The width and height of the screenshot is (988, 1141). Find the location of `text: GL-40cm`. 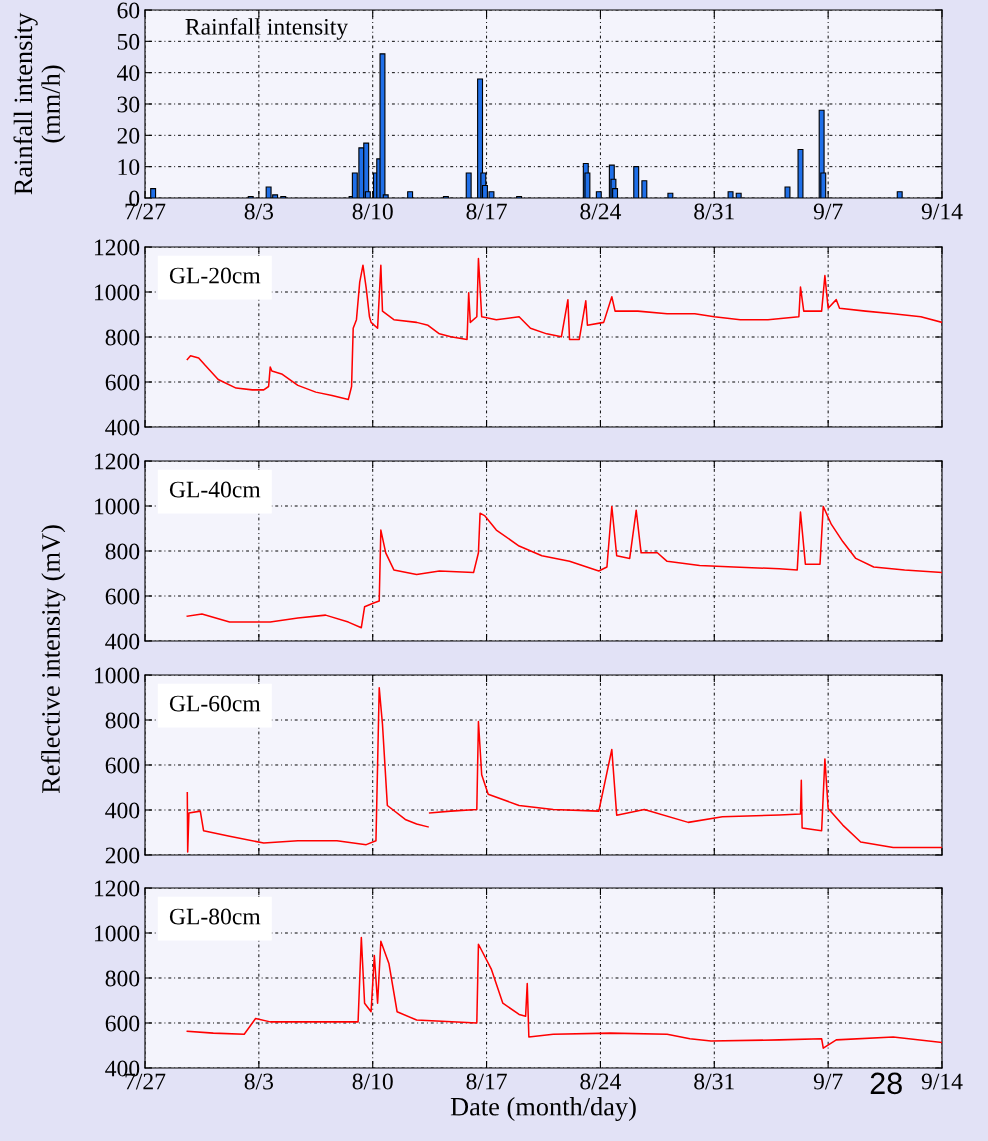

text: GL-40cm is located at coordinates (215, 489).